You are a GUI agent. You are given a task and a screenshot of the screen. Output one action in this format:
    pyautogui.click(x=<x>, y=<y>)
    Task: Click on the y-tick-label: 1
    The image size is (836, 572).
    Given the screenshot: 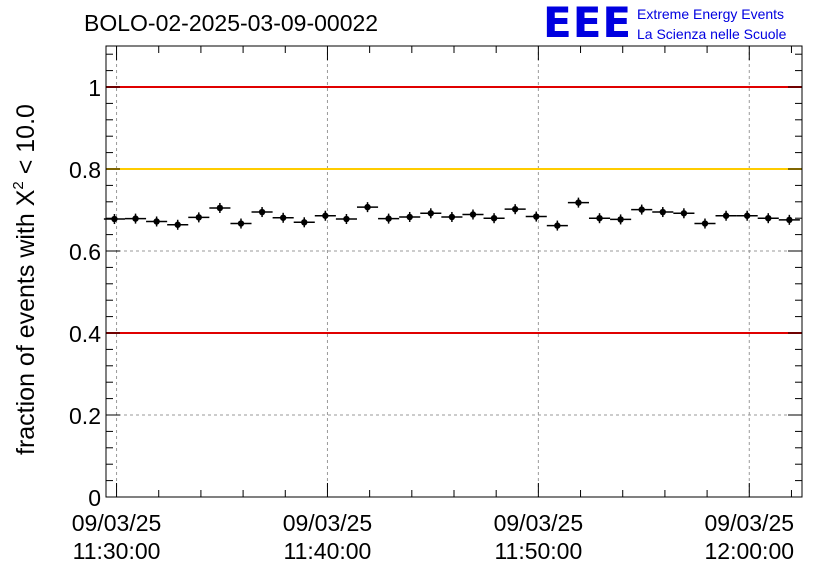 What is the action you would take?
    pyautogui.click(x=94, y=88)
    